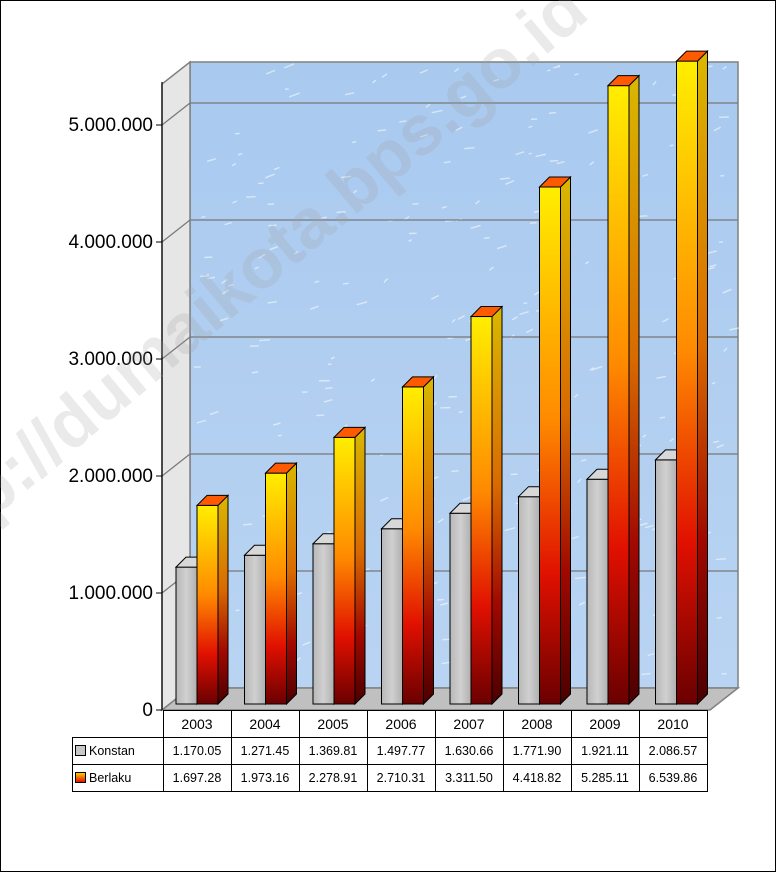 The height and width of the screenshot is (872, 776). I want to click on data-label: 2.710.31, so click(401, 778).